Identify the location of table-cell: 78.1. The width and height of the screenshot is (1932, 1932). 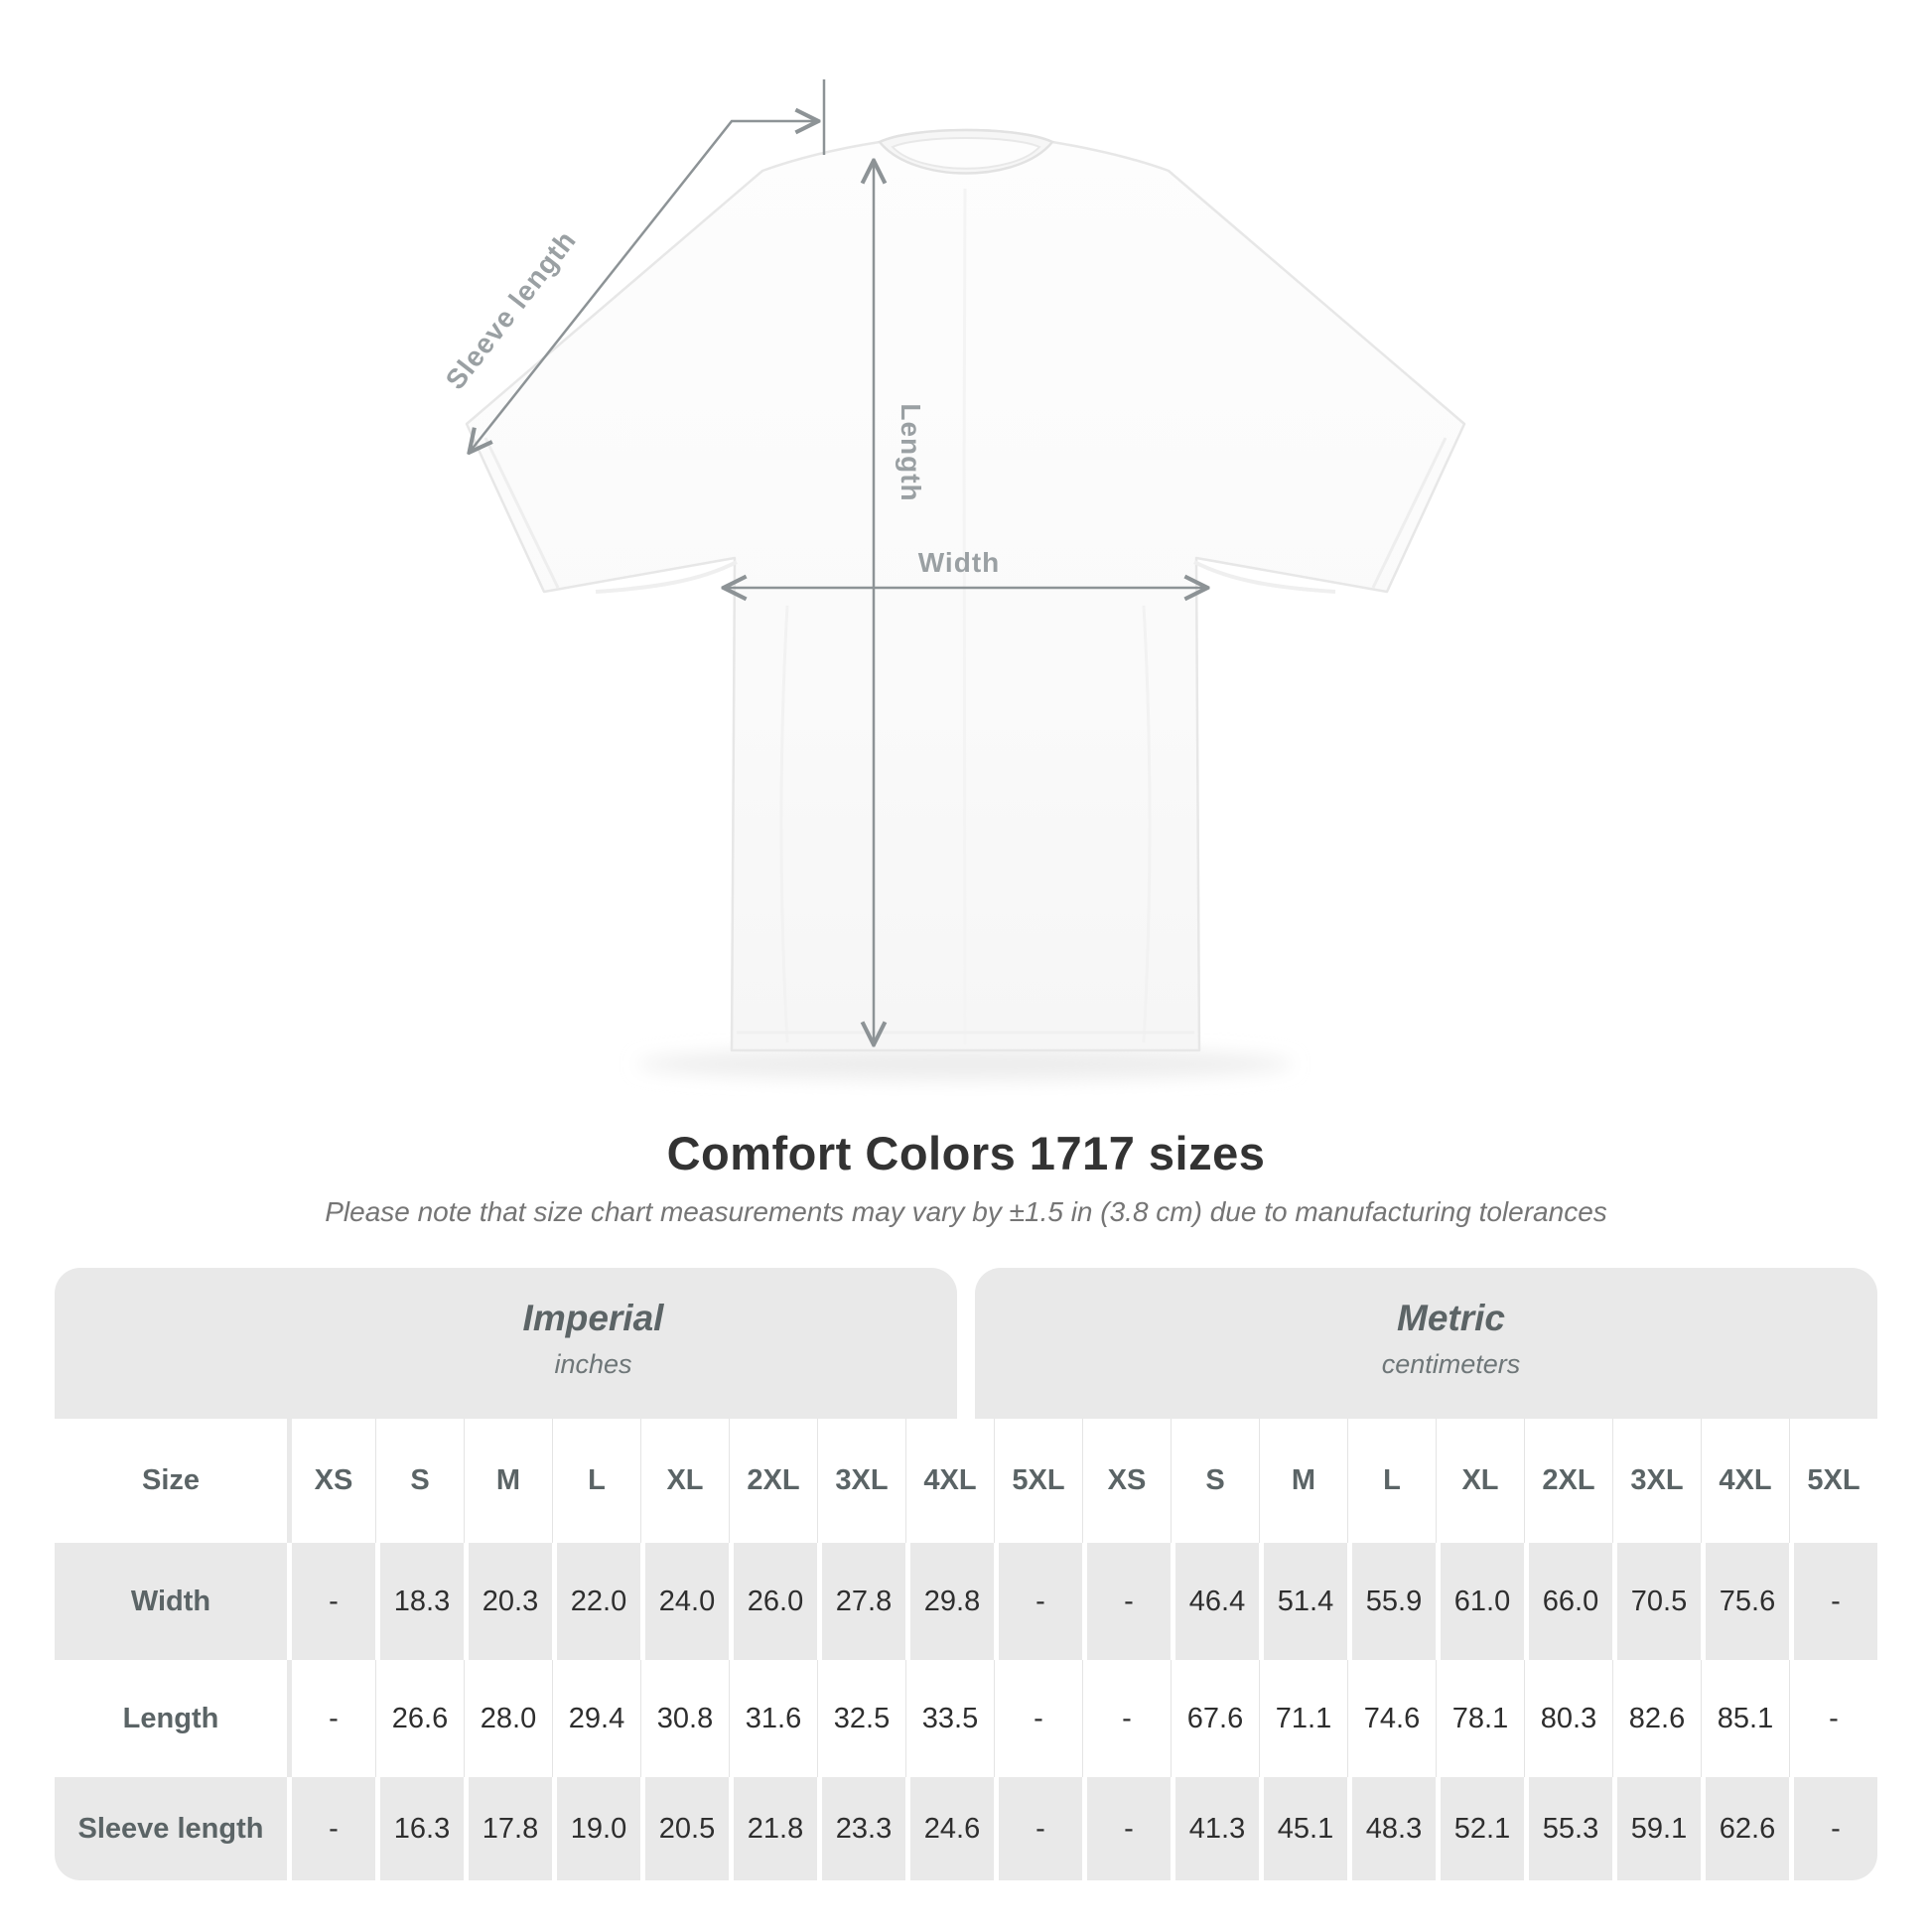
(1480, 1719).